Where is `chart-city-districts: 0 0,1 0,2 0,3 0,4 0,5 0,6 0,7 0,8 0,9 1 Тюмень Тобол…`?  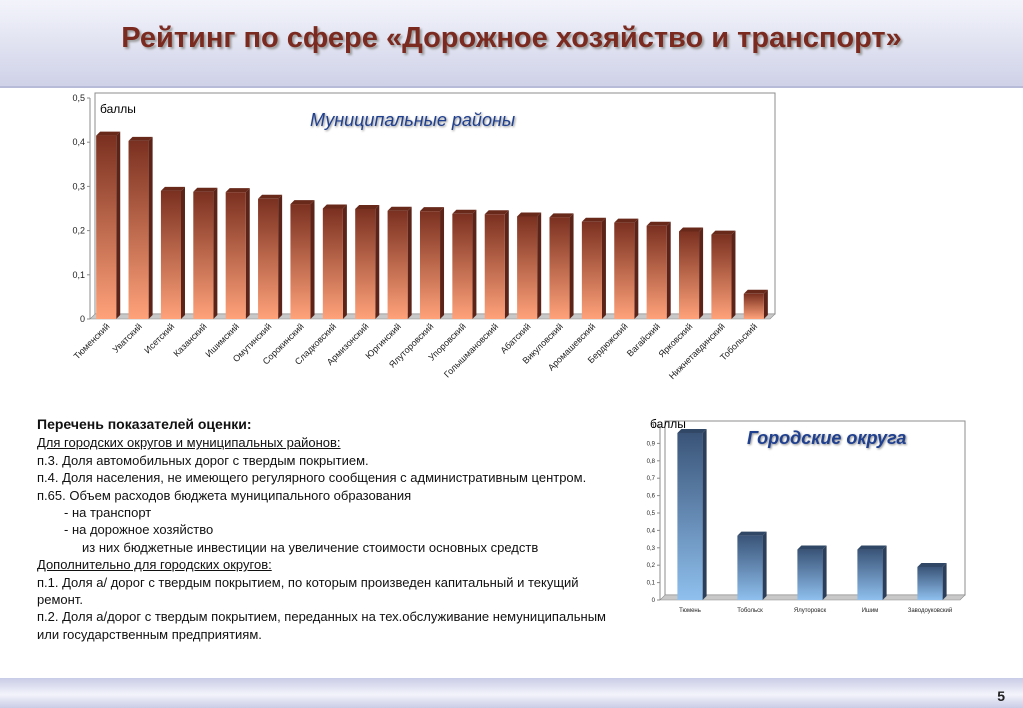 chart-city-districts: 0 0,1 0,2 0,3 0,4 0,5 0,6 0,7 0,8 0,9 1 Тюмень Тобол… is located at coordinates (806, 517).